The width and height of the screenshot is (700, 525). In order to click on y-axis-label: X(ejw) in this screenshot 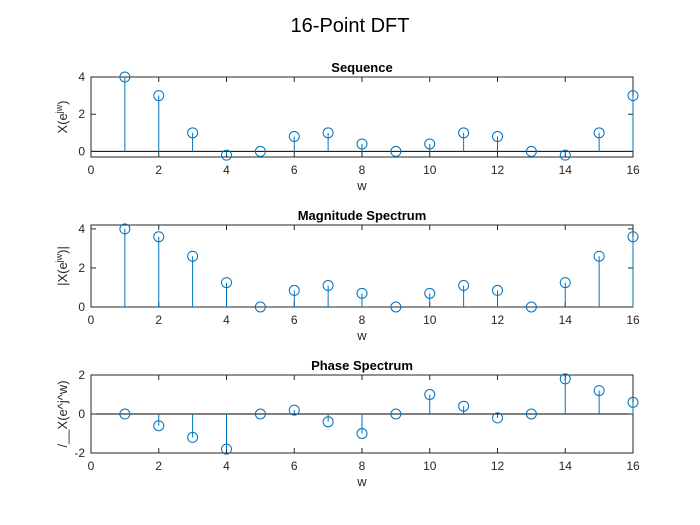, I will do `click(62, 116)`.